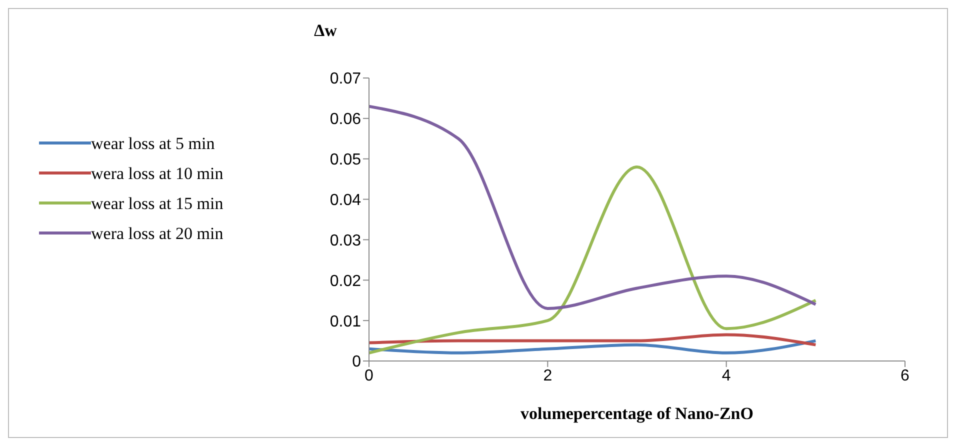 This screenshot has width=957, height=446. What do you see at coordinates (346, 281) in the screenshot?
I see `y-tick-label: 0.02` at bounding box center [346, 281].